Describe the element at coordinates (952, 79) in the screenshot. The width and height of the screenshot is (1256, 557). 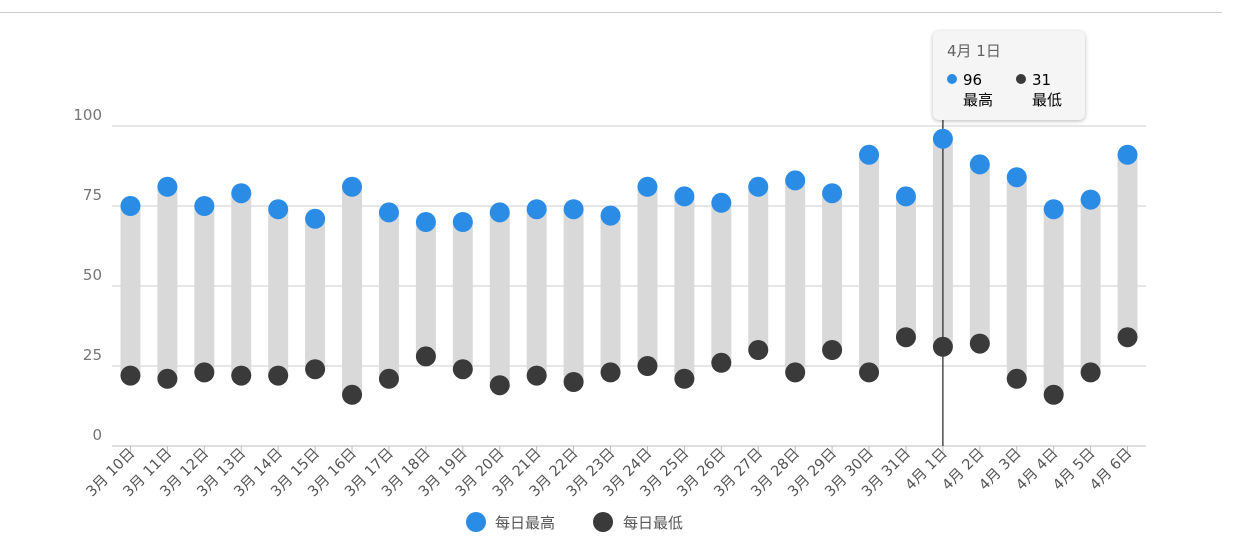
I see `tooltip-high-dot` at that location.